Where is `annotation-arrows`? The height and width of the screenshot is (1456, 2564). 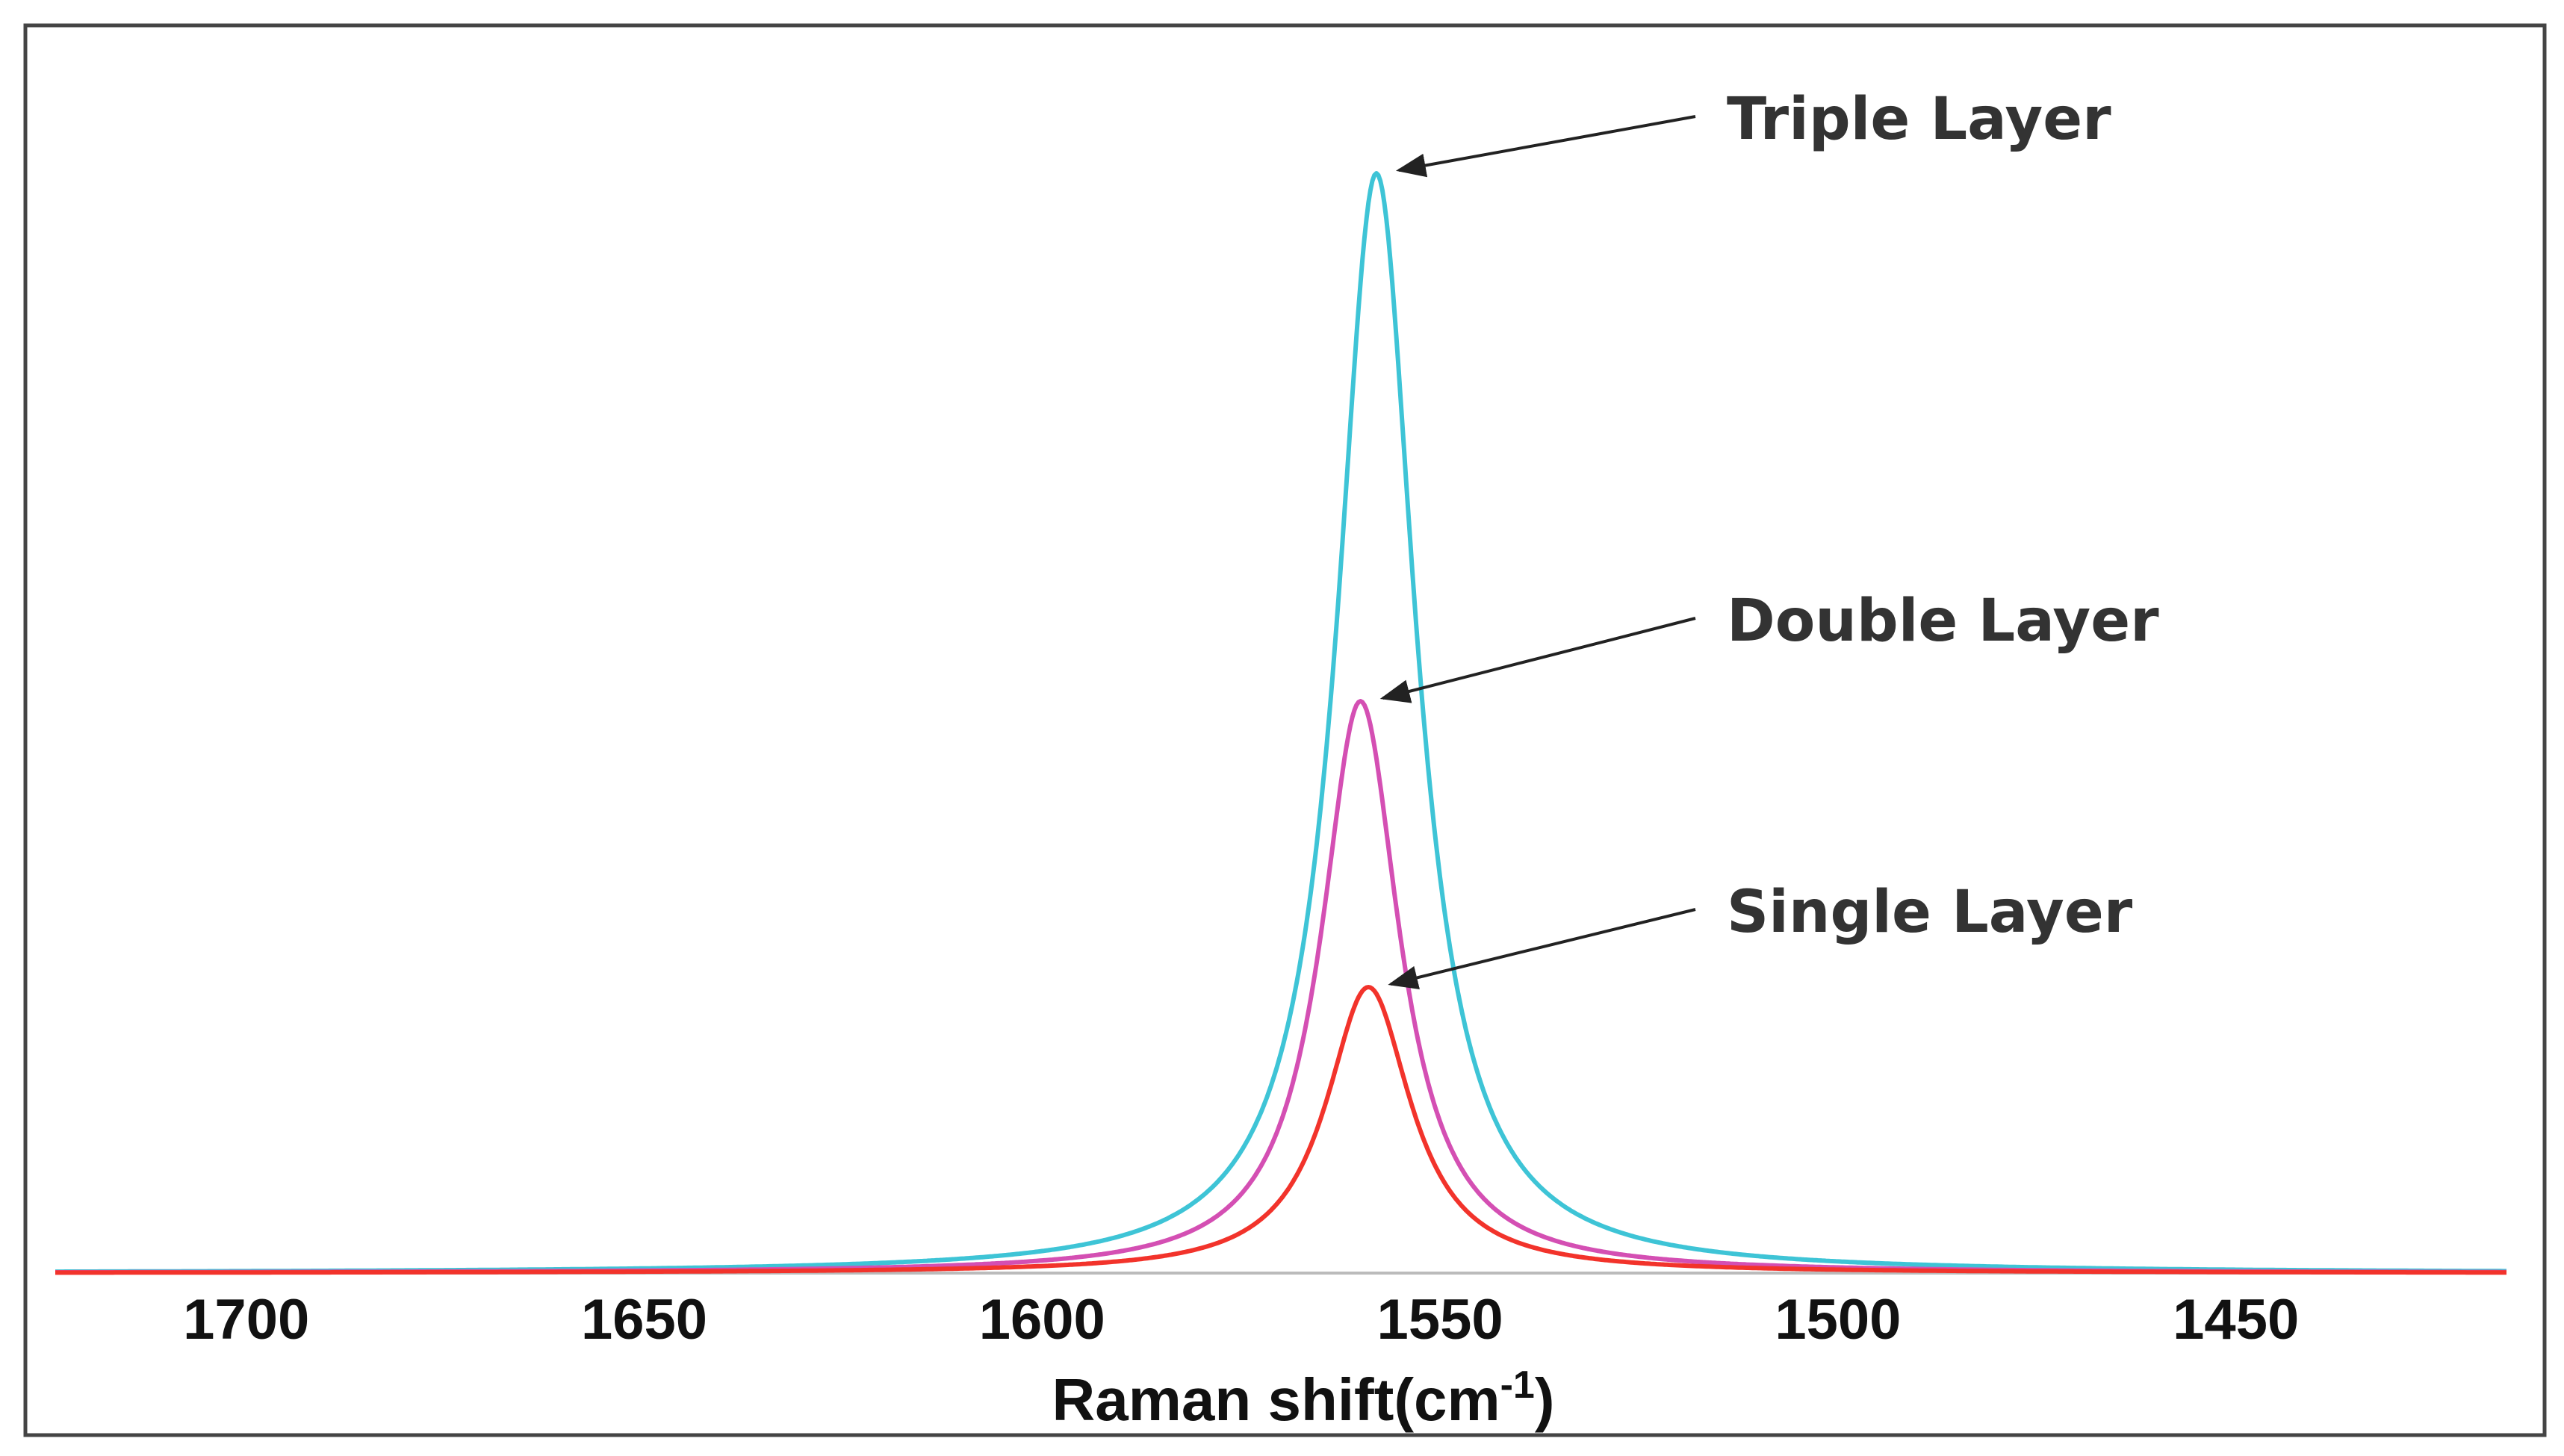 annotation-arrows is located at coordinates (1537, 552).